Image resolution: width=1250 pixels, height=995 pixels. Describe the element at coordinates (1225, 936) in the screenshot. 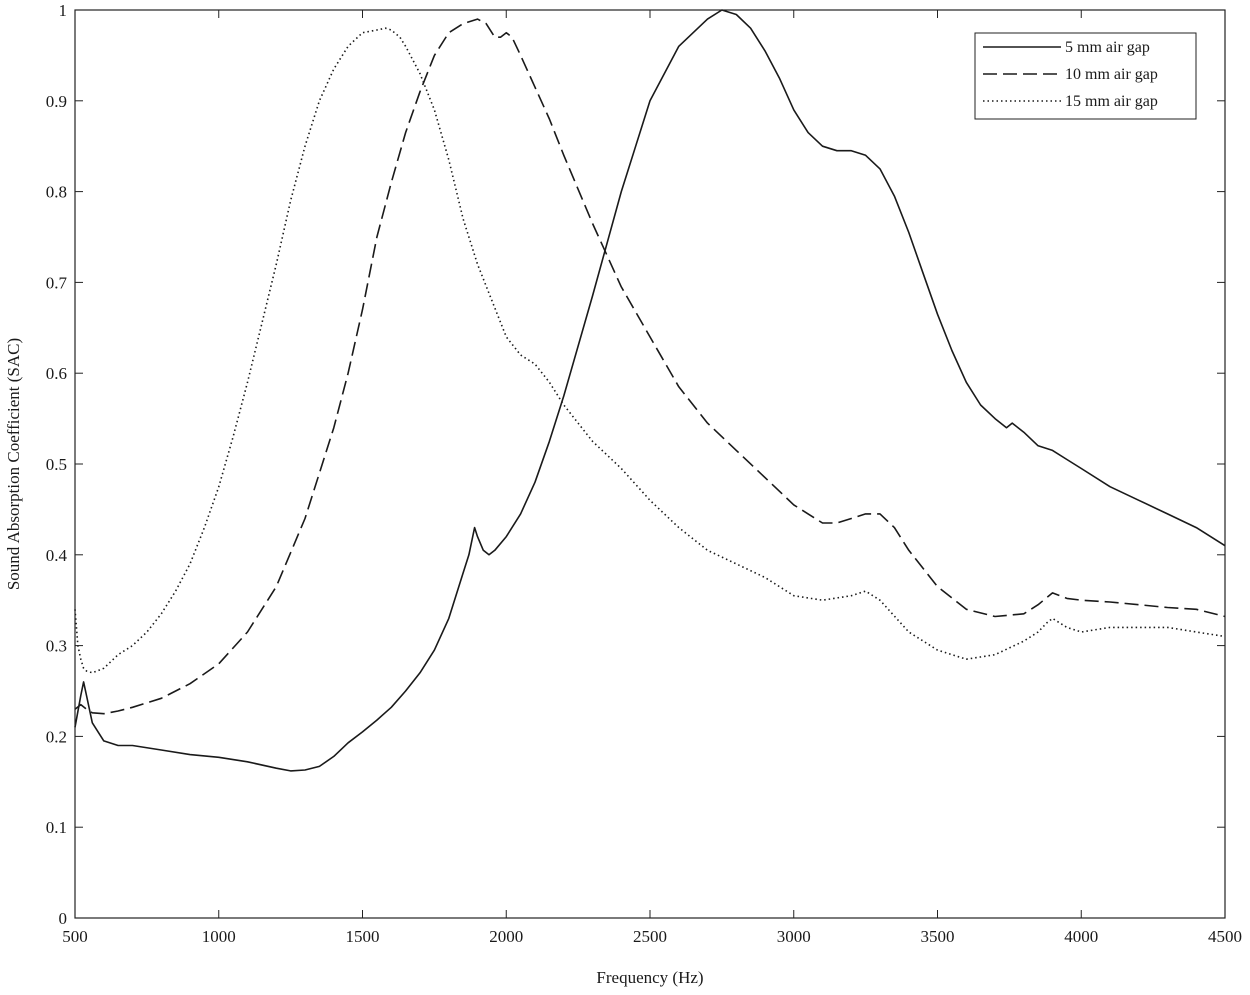

I see `x-tick-label: 4500` at that location.